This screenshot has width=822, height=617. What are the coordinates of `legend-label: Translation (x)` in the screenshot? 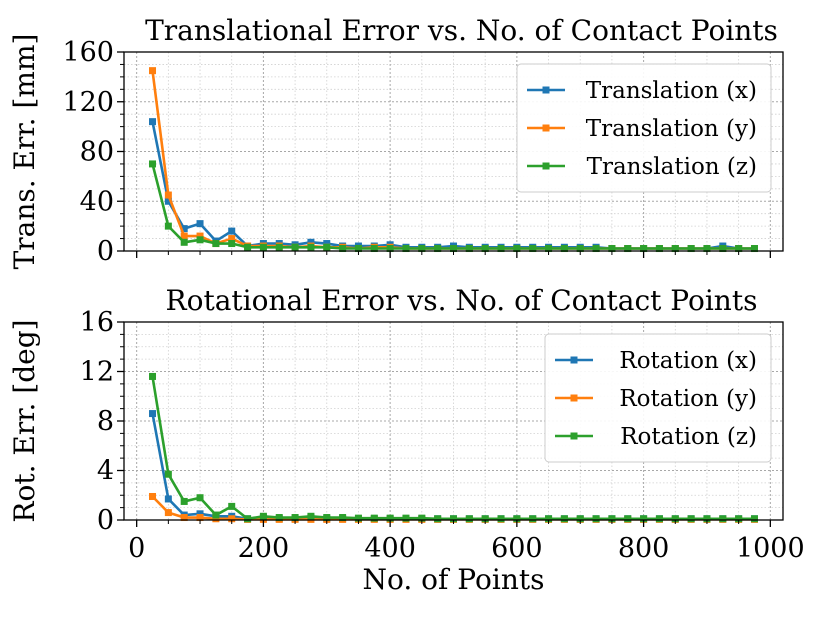 It's located at (671, 91).